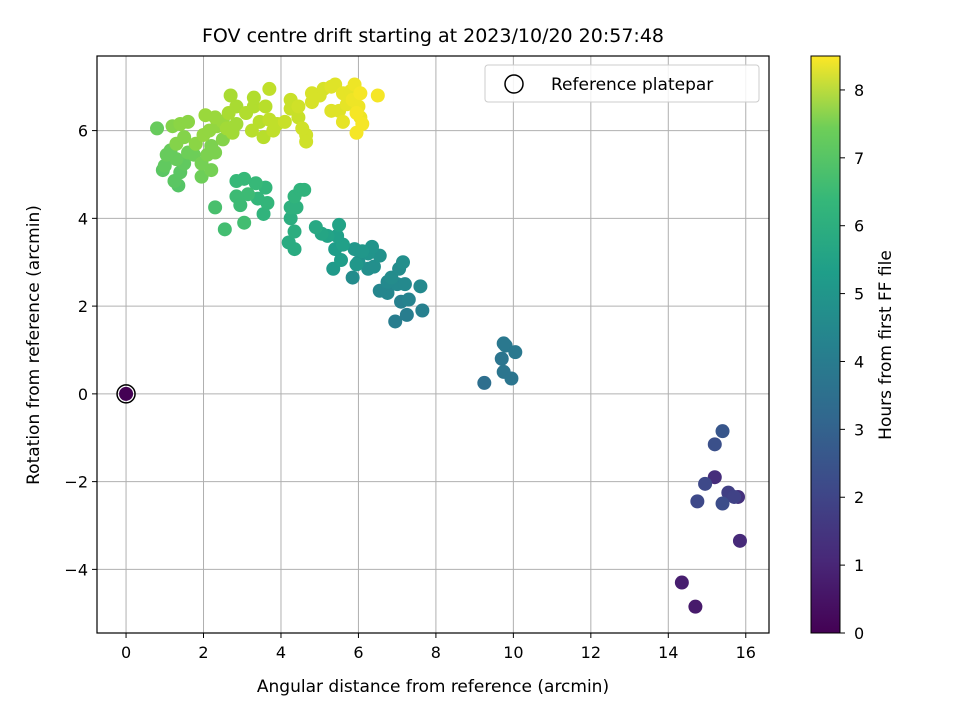 Image resolution: width=960 pixels, height=720 pixels. What do you see at coordinates (83, 131) in the screenshot?
I see `y-tick-label: 6` at bounding box center [83, 131].